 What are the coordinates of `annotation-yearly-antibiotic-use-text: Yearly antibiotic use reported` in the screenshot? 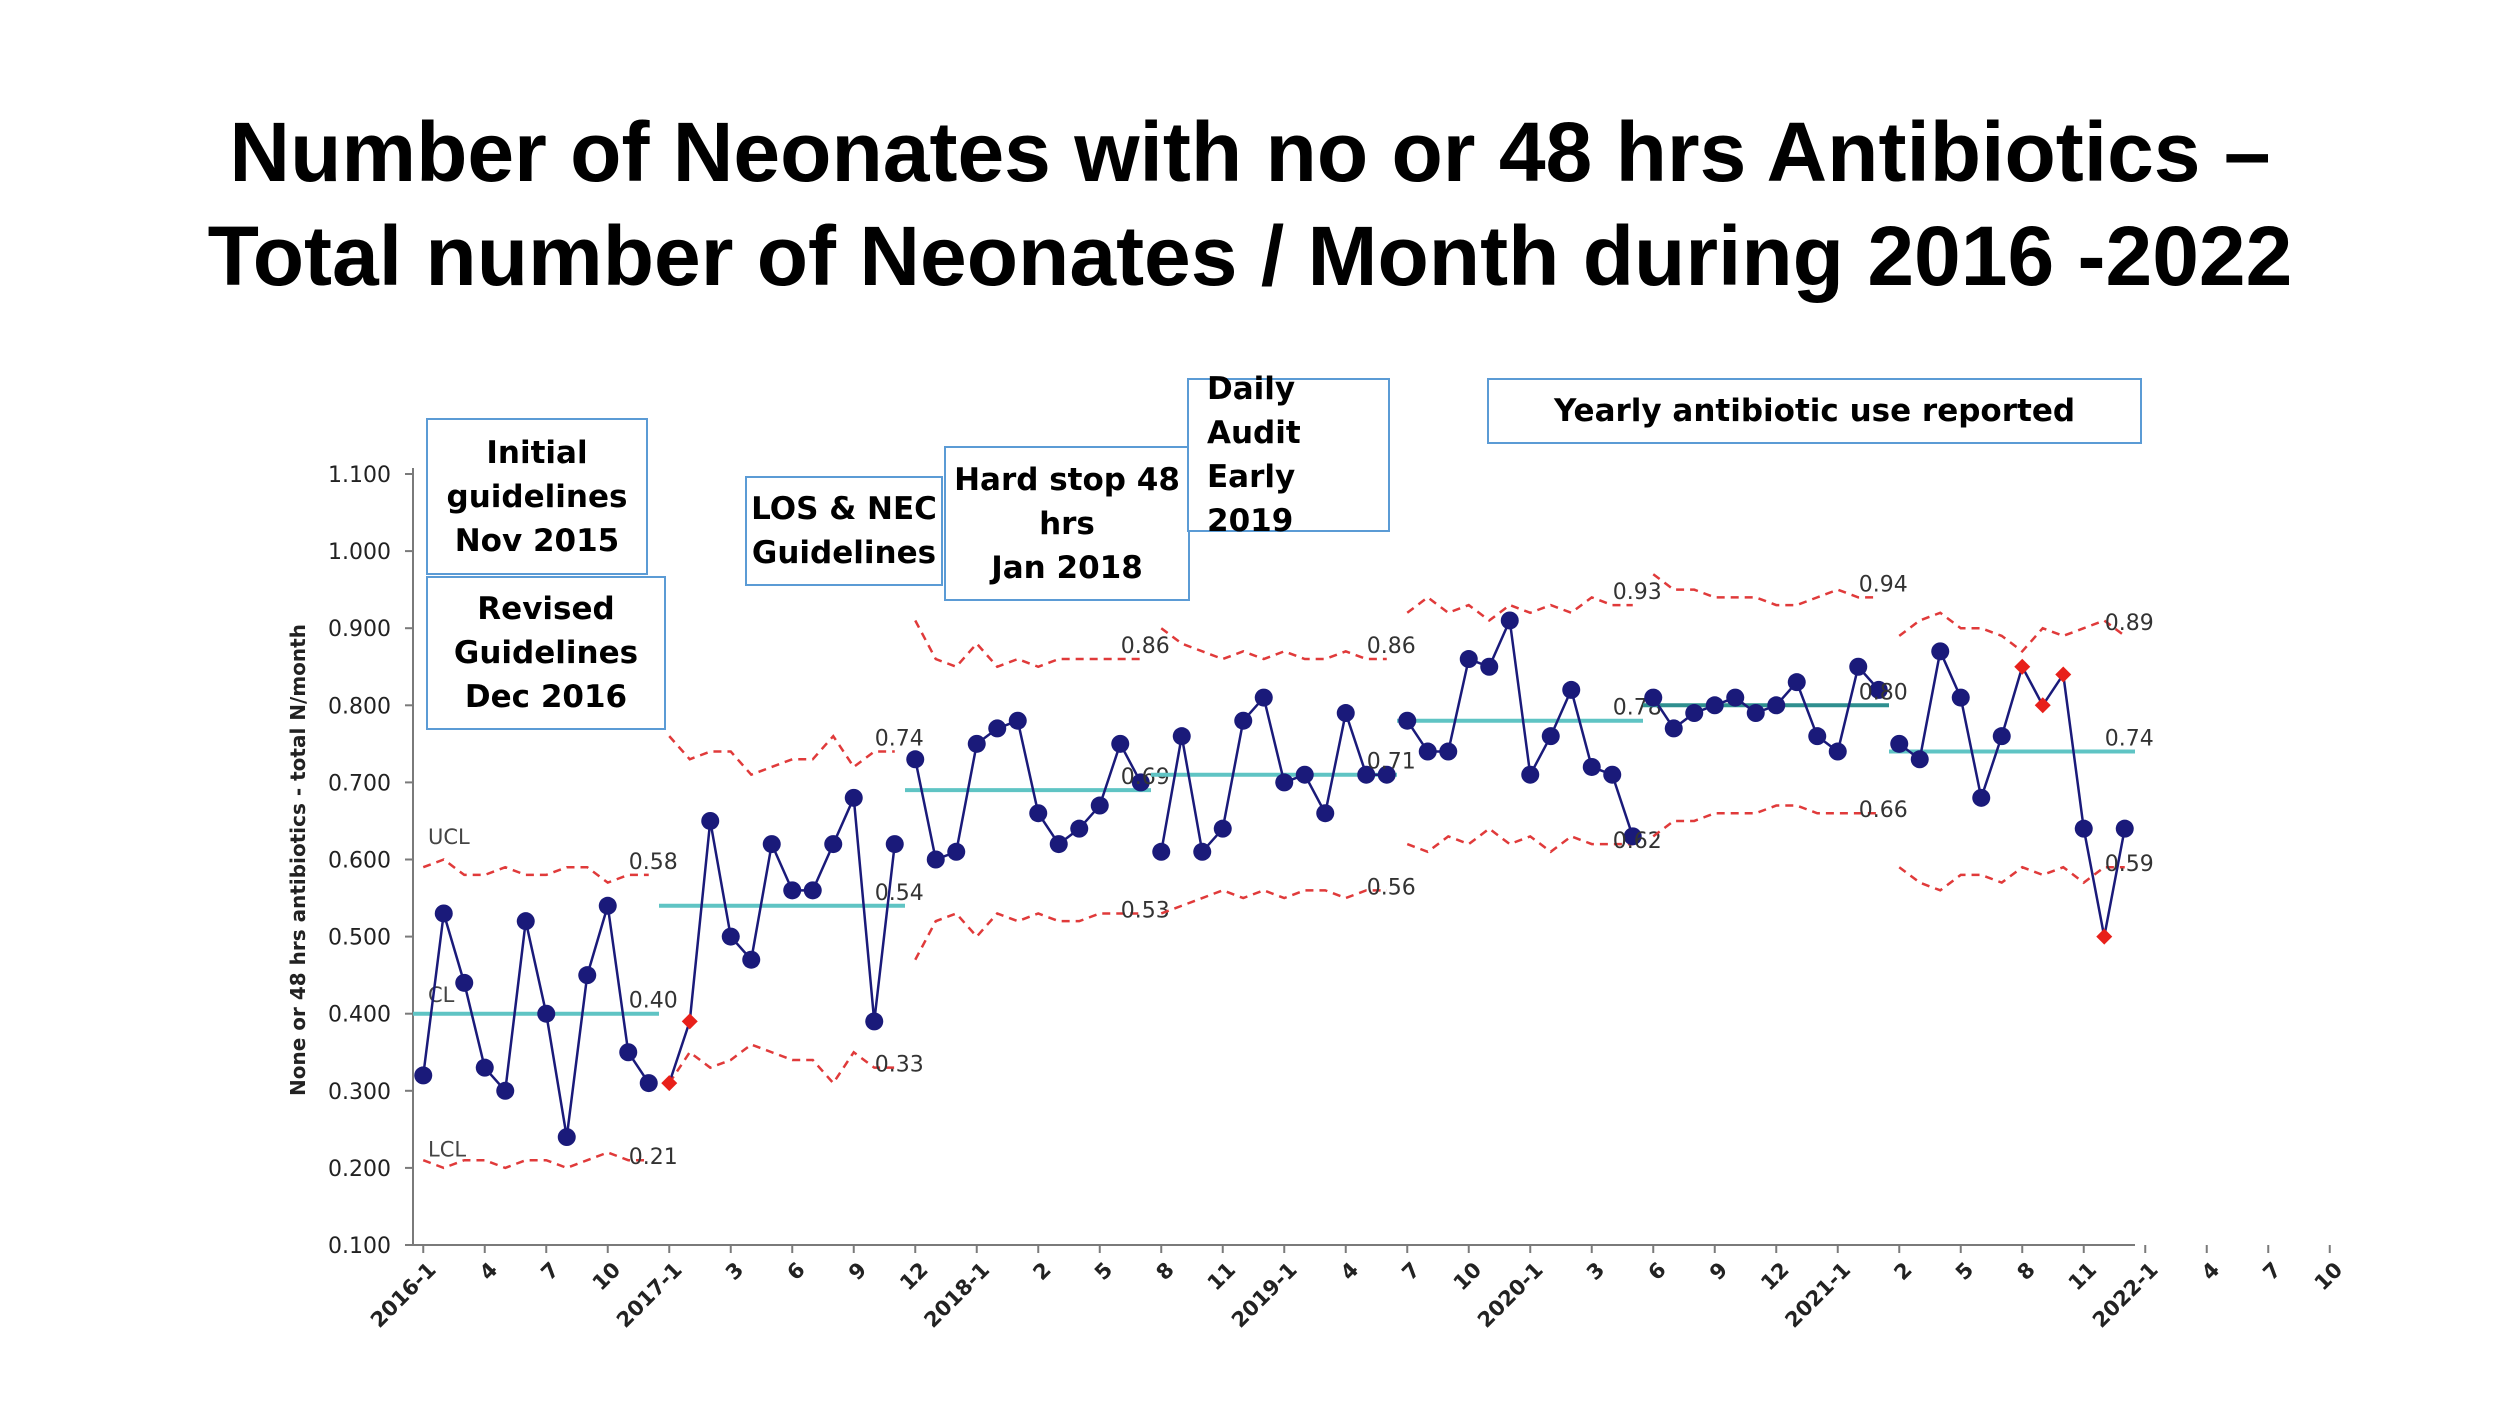 It's located at (1814, 411).